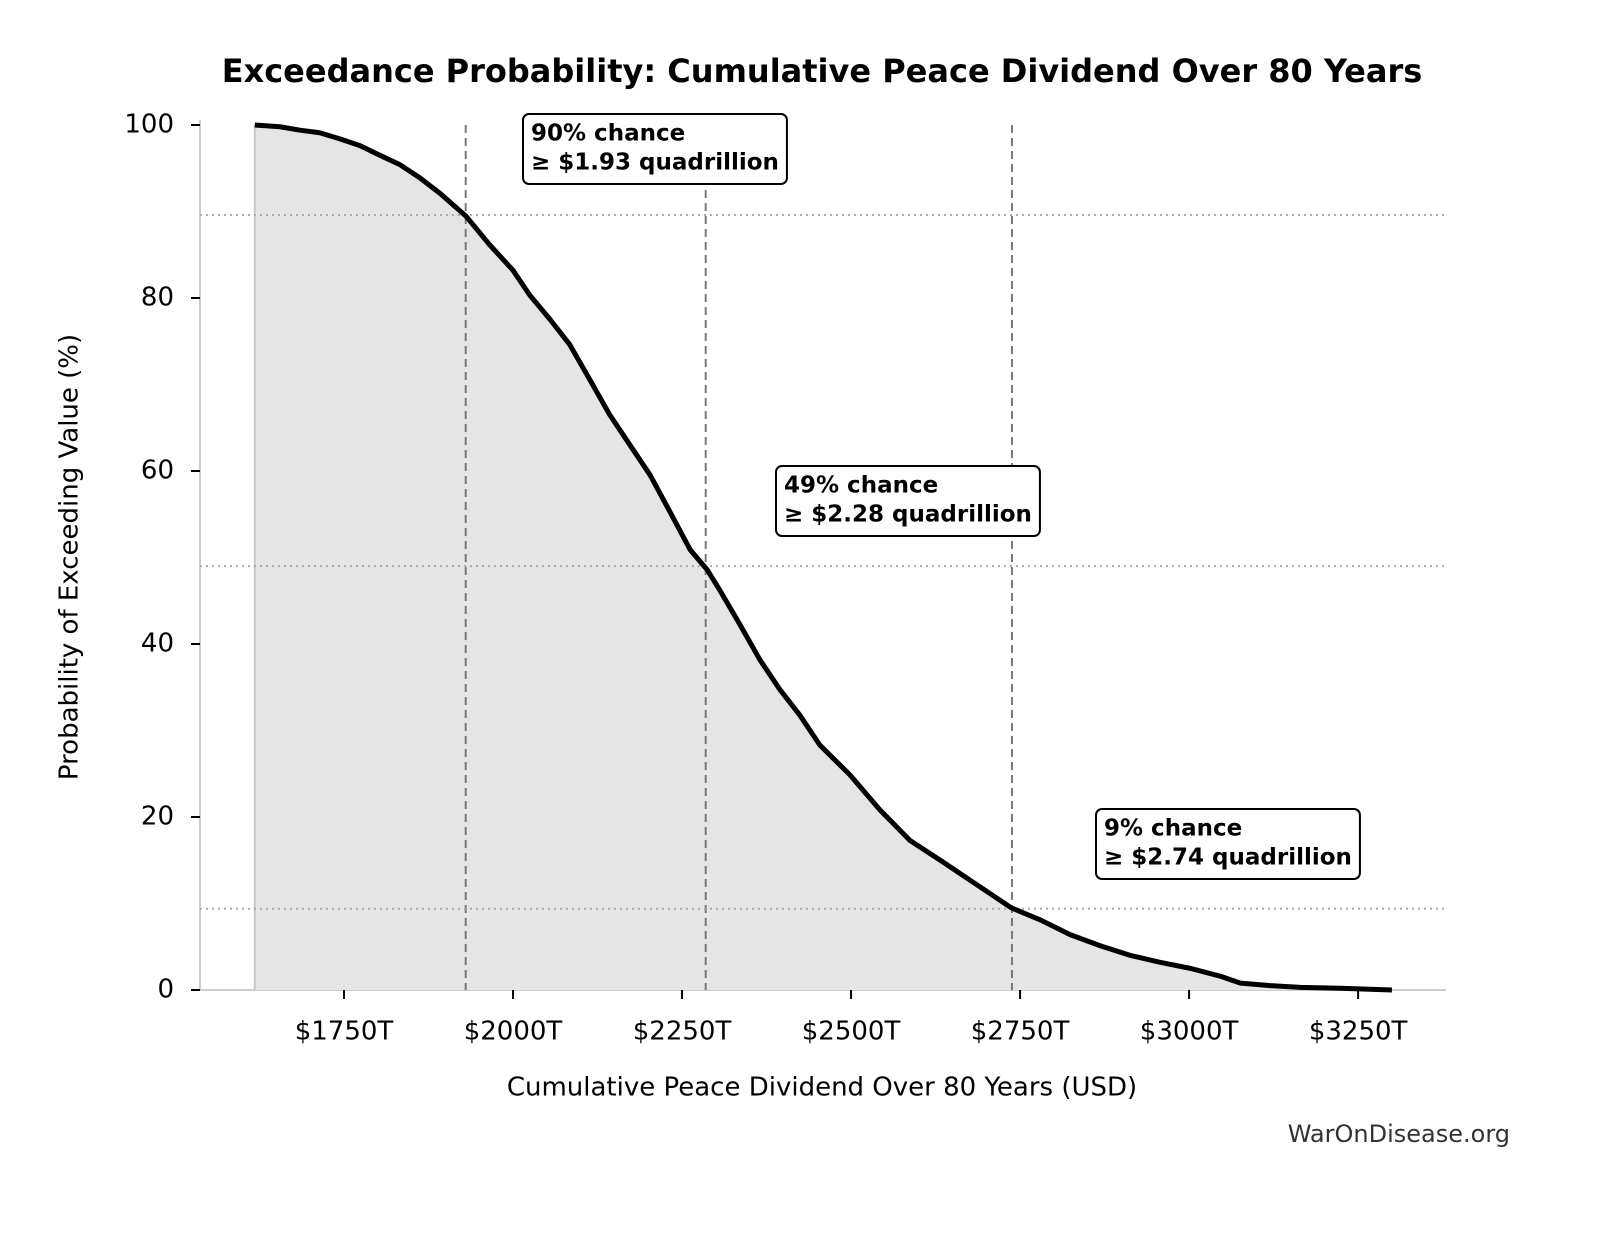  What do you see at coordinates (655, 163) in the screenshot?
I see `annotation-text: ≥ $1.93 quadrillion` at bounding box center [655, 163].